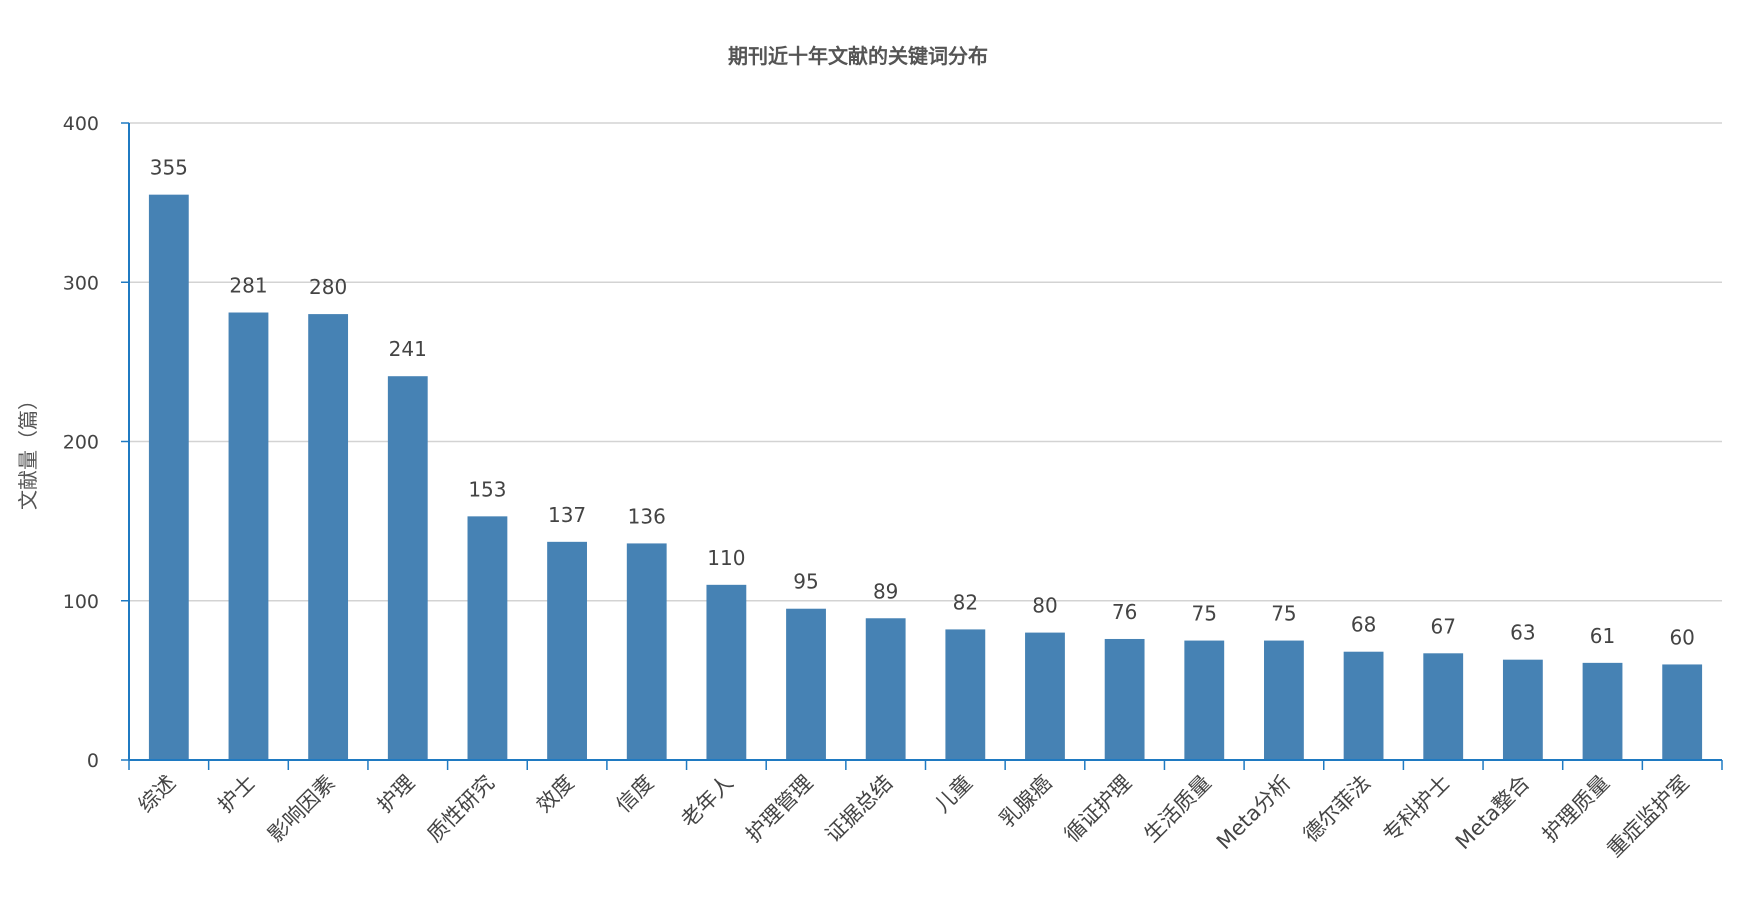 This screenshot has width=1737, height=903. I want to click on x-tick-label: 重症监护室, so click(1647, 816).